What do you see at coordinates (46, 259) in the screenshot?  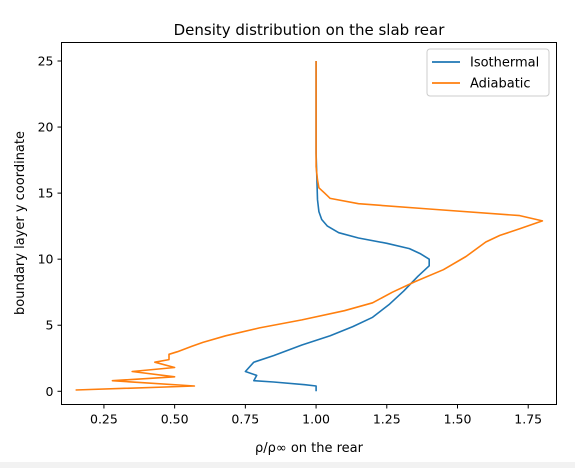 I see `y-tick-label: 10` at bounding box center [46, 259].